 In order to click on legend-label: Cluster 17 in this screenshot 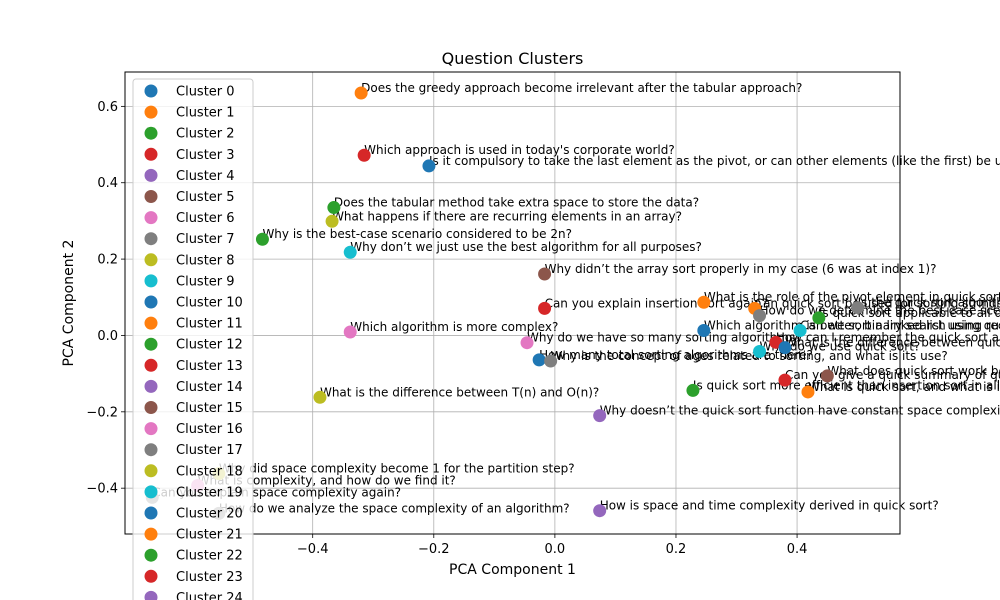, I will do `click(209, 450)`.